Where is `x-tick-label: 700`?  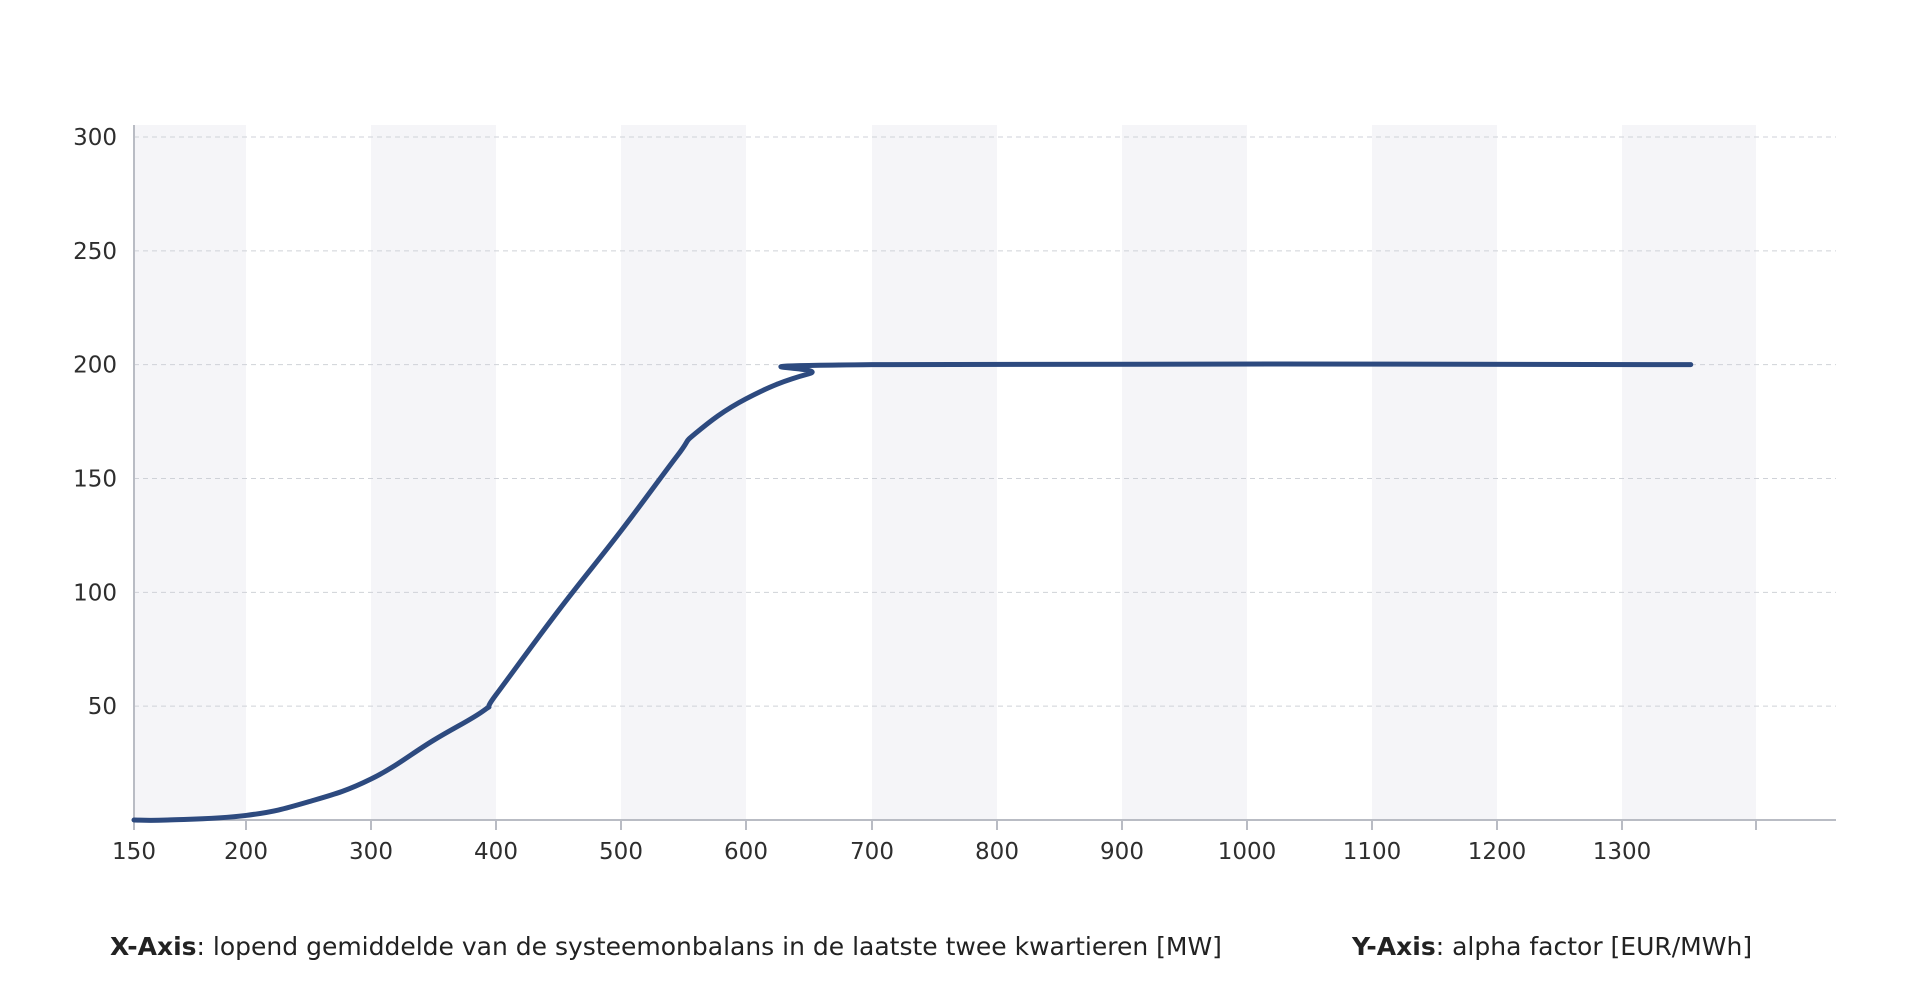 x-tick-label: 700 is located at coordinates (872, 852).